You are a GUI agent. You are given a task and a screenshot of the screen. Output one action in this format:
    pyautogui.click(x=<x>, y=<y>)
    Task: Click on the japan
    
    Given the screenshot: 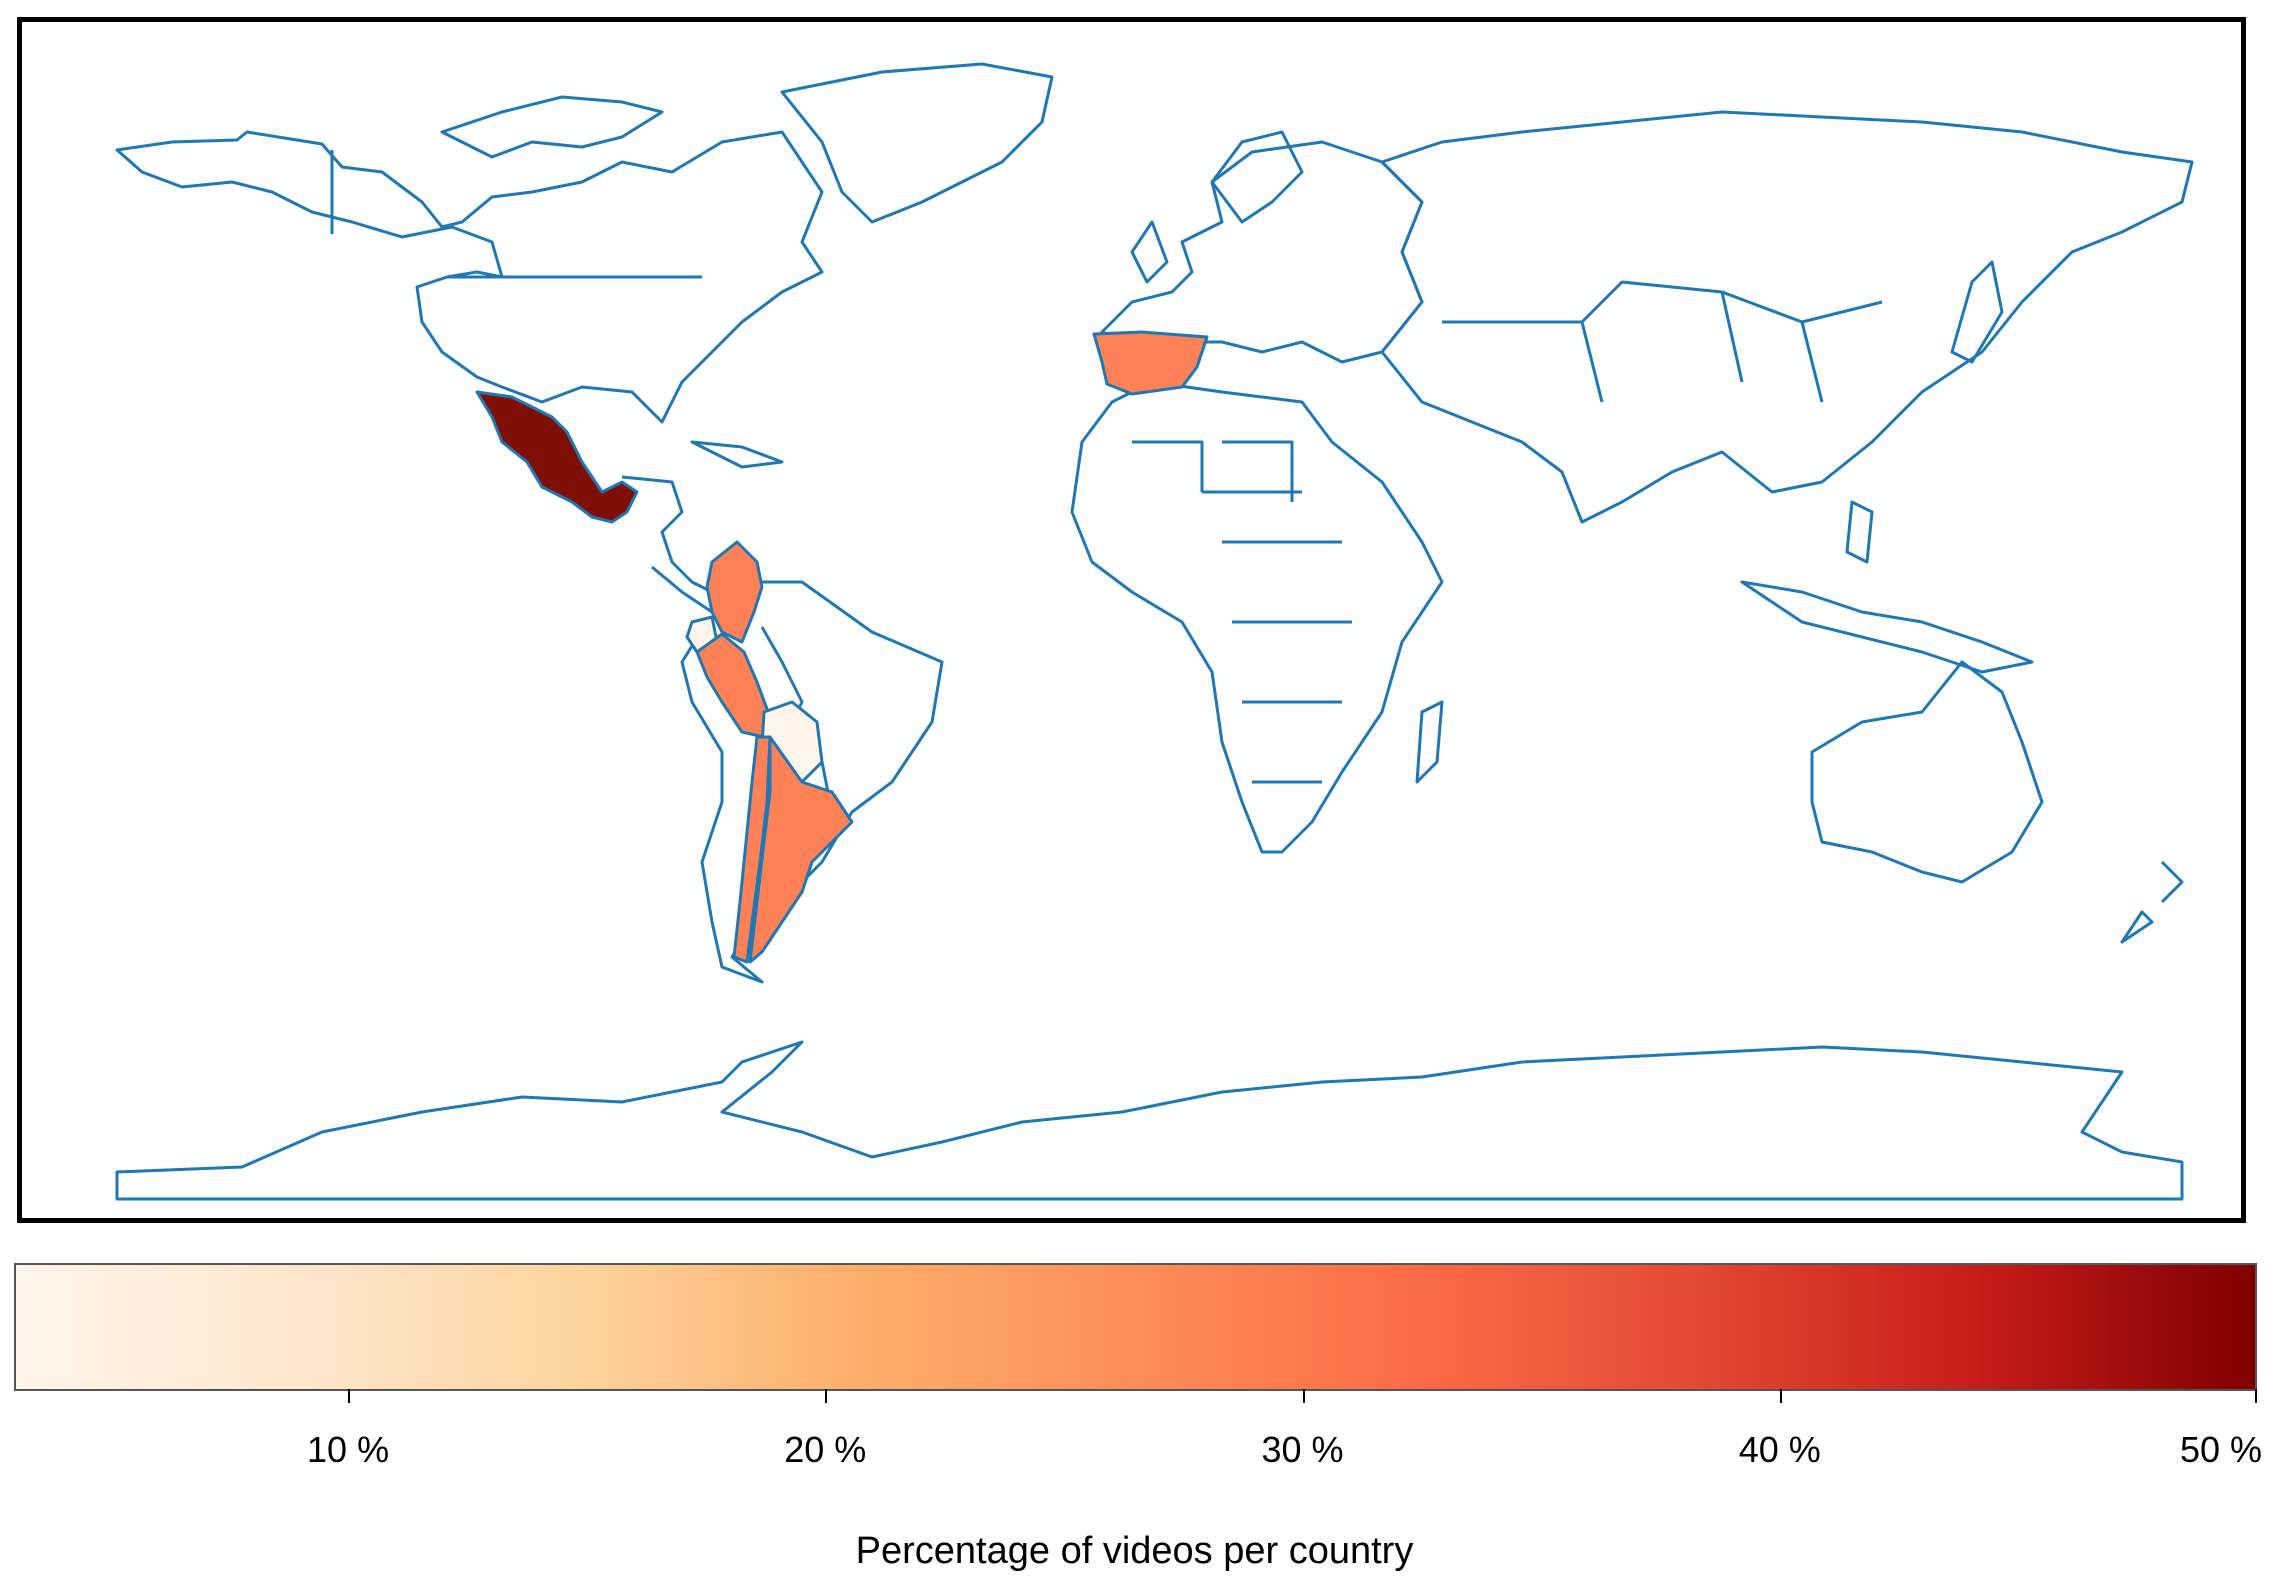 What is the action you would take?
    pyautogui.click(x=1977, y=312)
    